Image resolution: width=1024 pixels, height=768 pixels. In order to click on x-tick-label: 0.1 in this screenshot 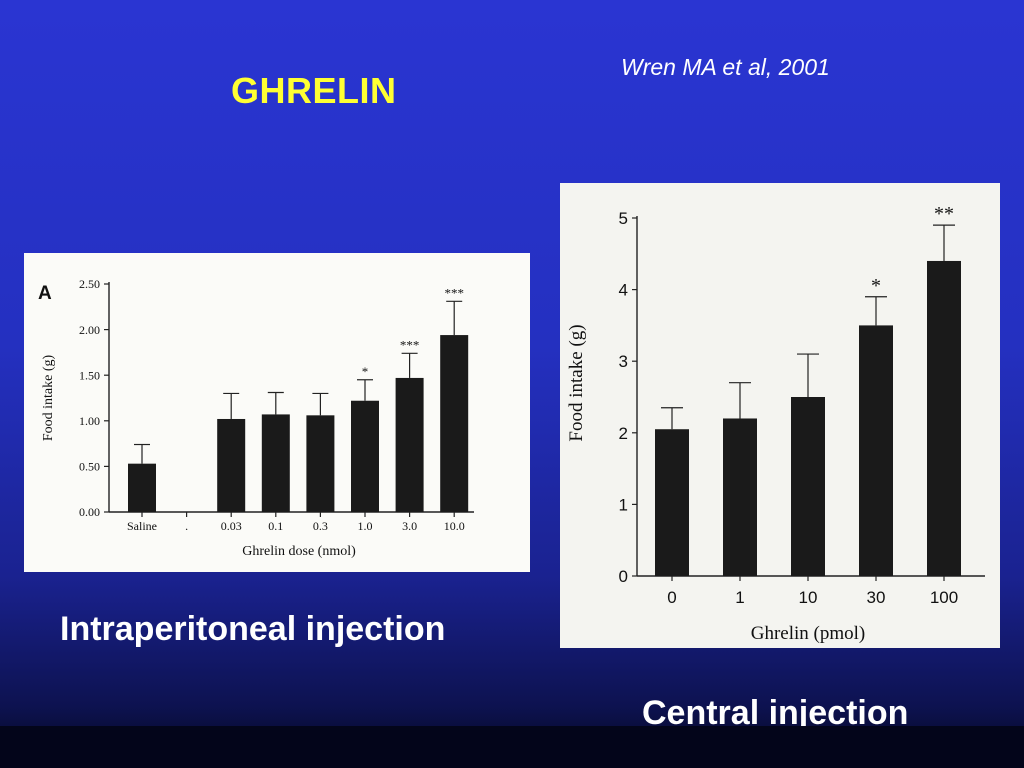, I will do `click(275, 526)`.